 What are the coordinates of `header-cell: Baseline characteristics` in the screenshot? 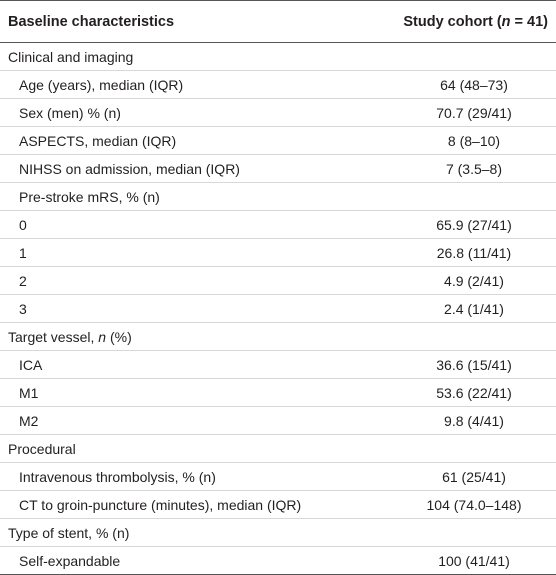 It's located at (185, 21).